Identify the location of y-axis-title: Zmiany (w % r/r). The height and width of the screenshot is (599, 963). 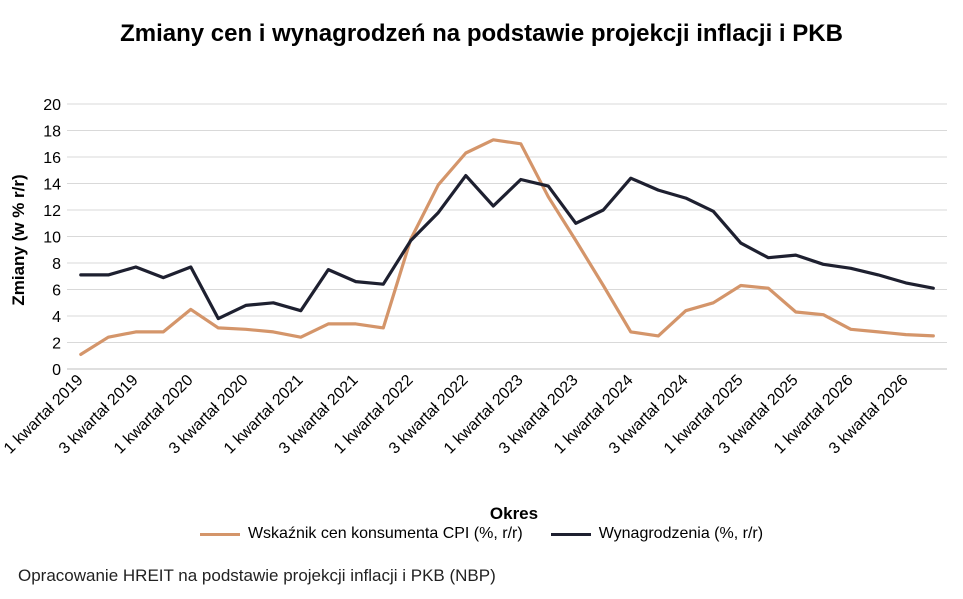
(18, 239).